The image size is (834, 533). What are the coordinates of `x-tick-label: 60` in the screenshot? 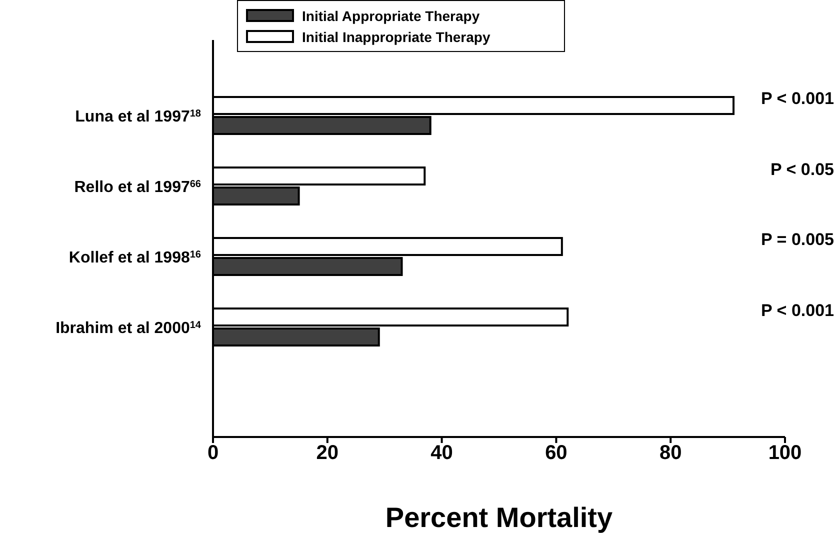 It's located at (556, 453).